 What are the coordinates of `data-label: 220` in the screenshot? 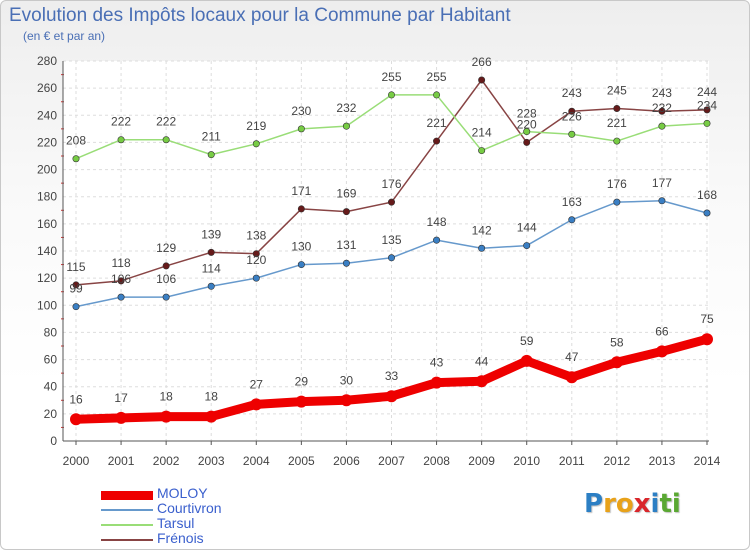 It's located at (527, 124).